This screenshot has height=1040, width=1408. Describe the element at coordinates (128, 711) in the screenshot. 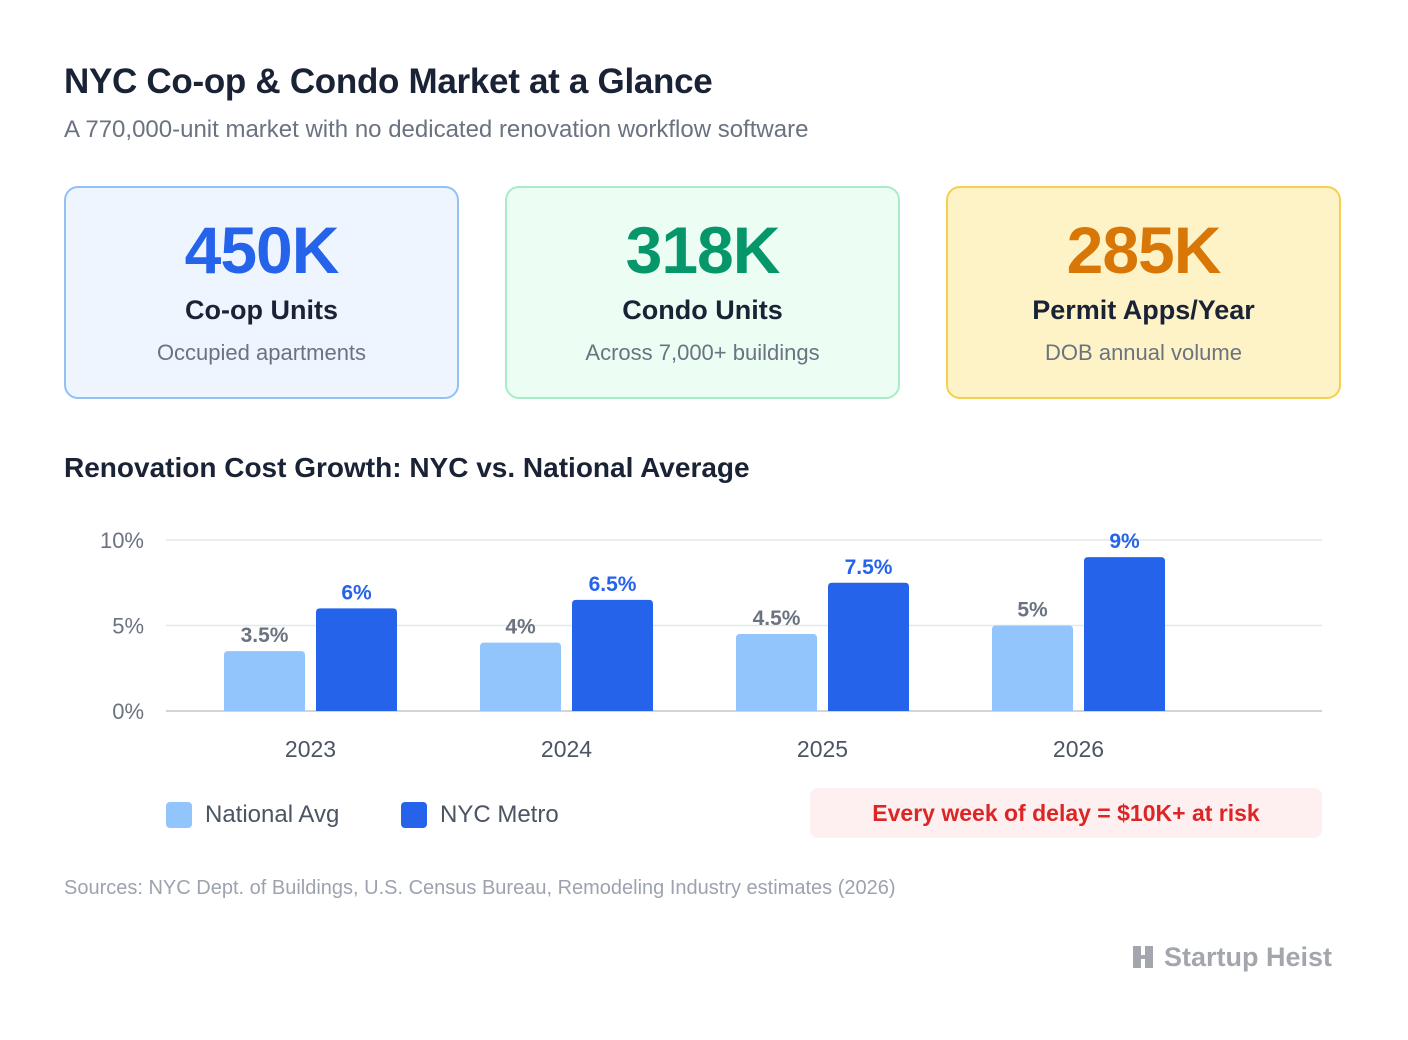

I see `y-tick-label: 0%` at that location.